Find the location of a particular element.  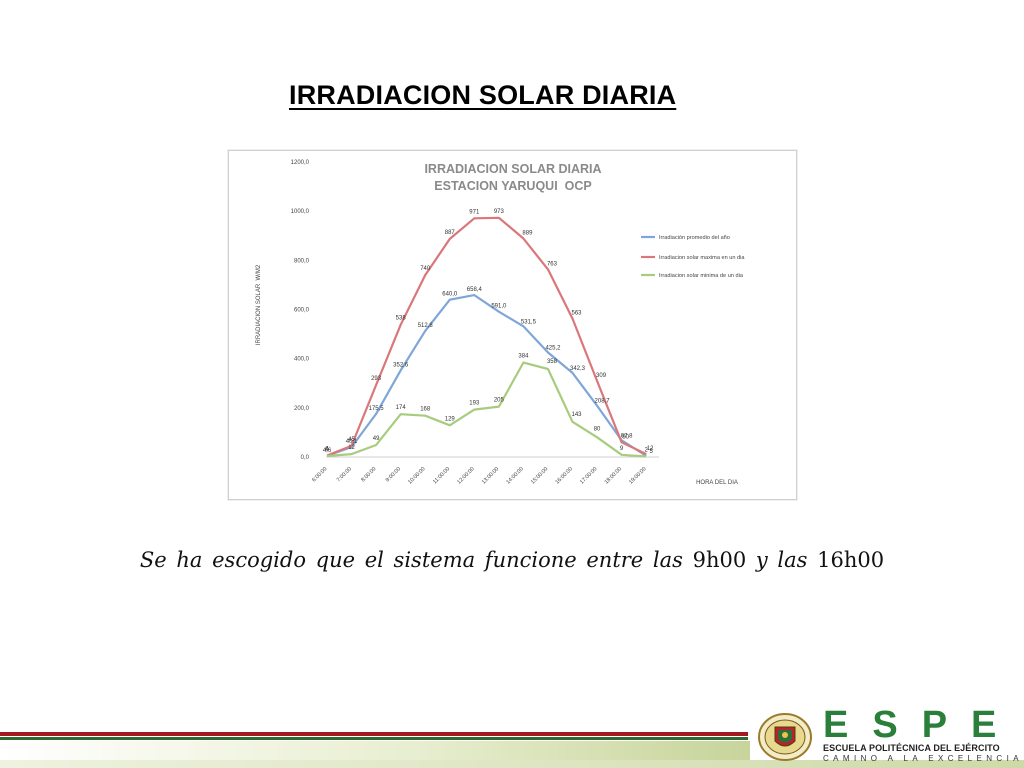

data-label: 4 is located at coordinates (327, 450).